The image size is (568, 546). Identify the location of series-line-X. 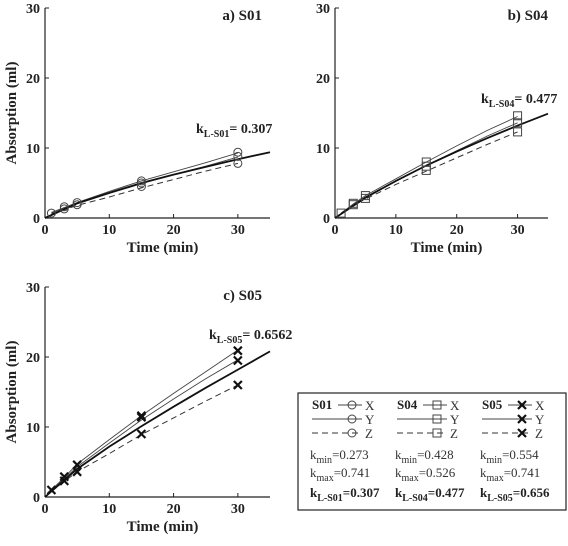
(429, 165).